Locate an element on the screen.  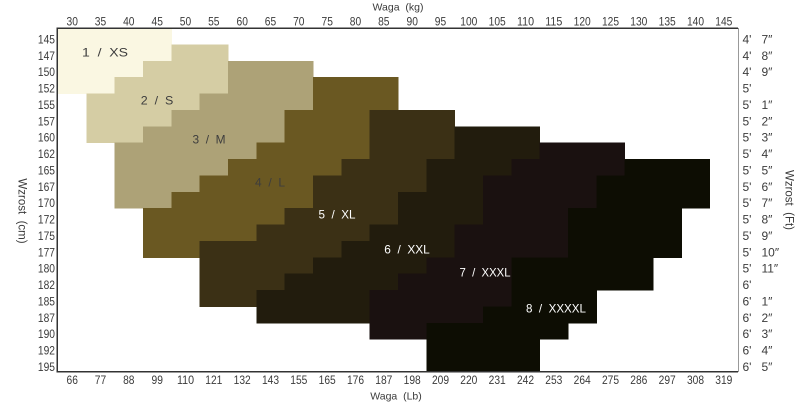
svg-text: 150 is located at coordinates (46, 72).